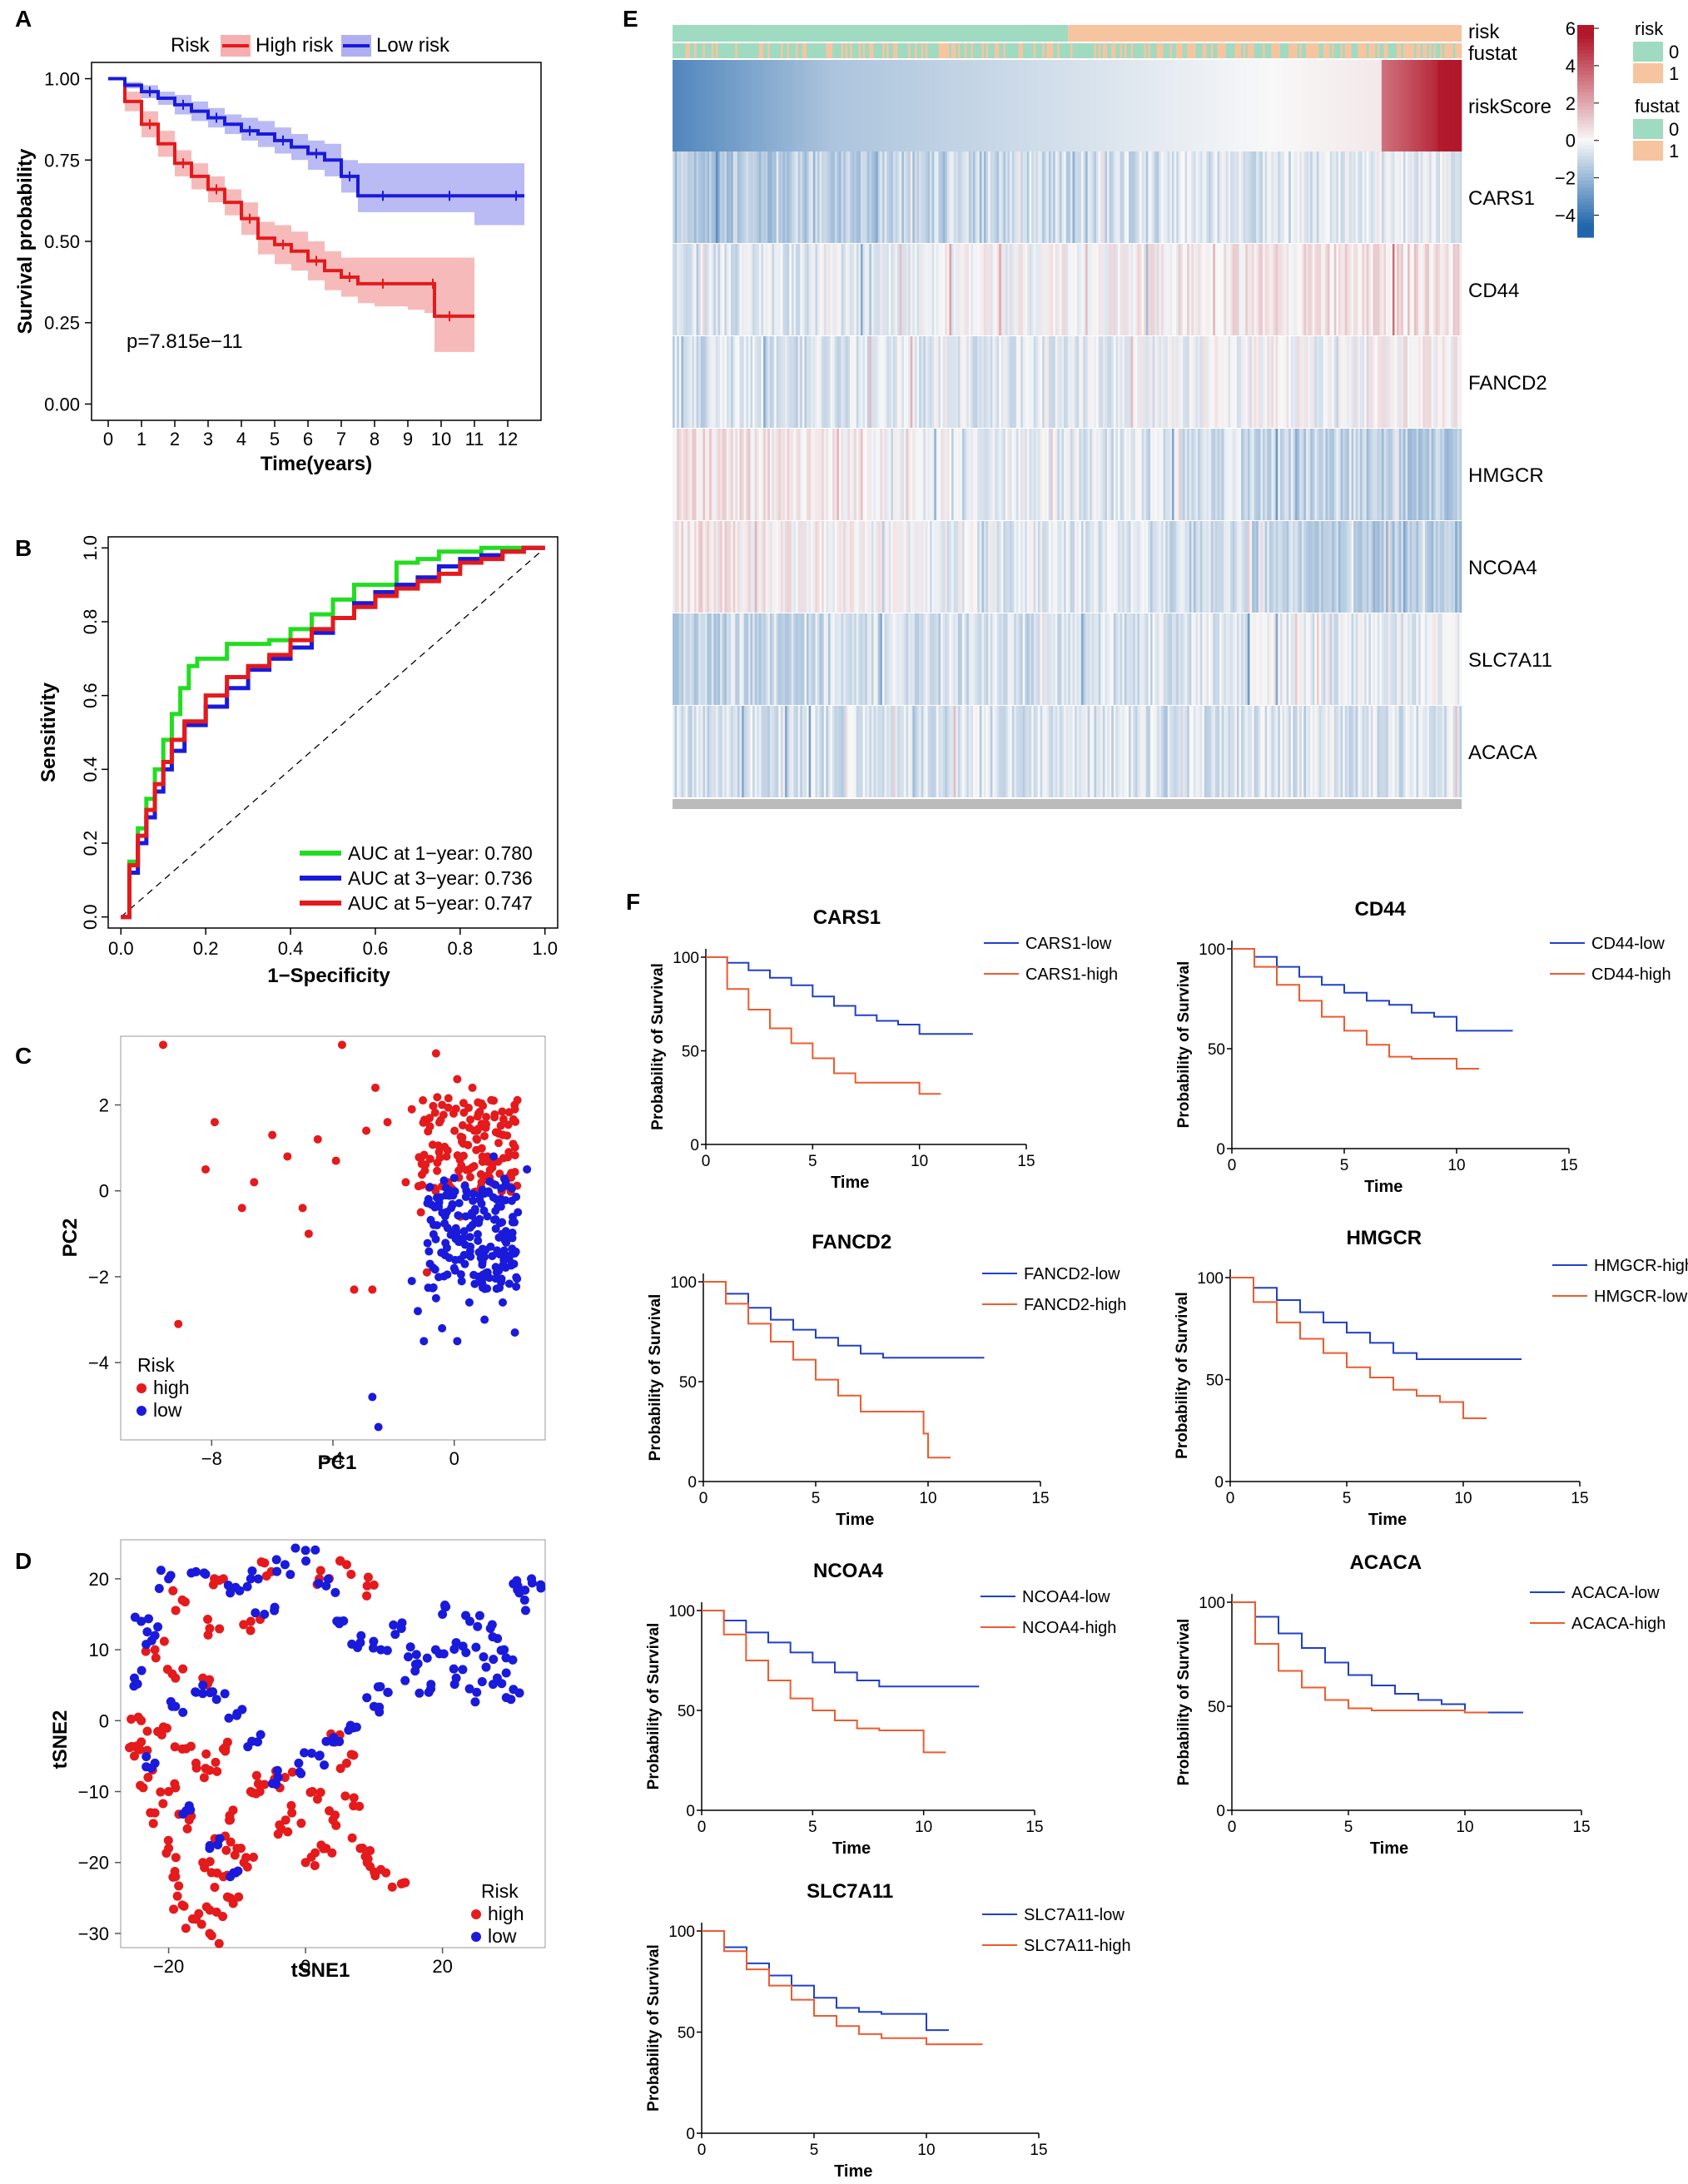 Image resolution: width=1688 pixels, height=2184 pixels. I want to click on y-tick-label: −10, so click(93, 1792).